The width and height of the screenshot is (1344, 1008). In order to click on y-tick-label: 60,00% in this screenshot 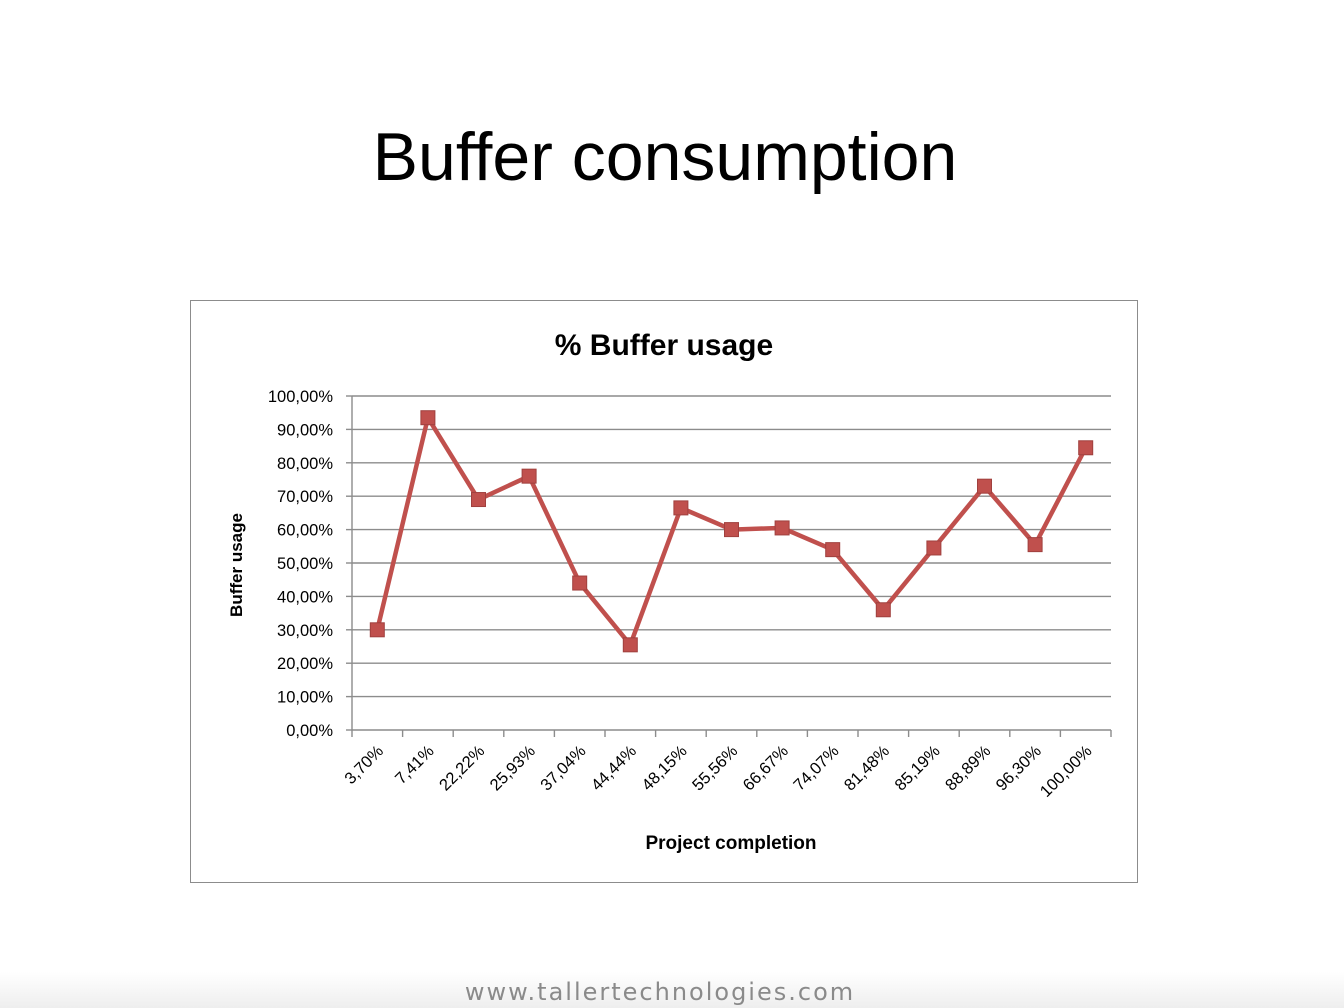, I will do `click(305, 531)`.